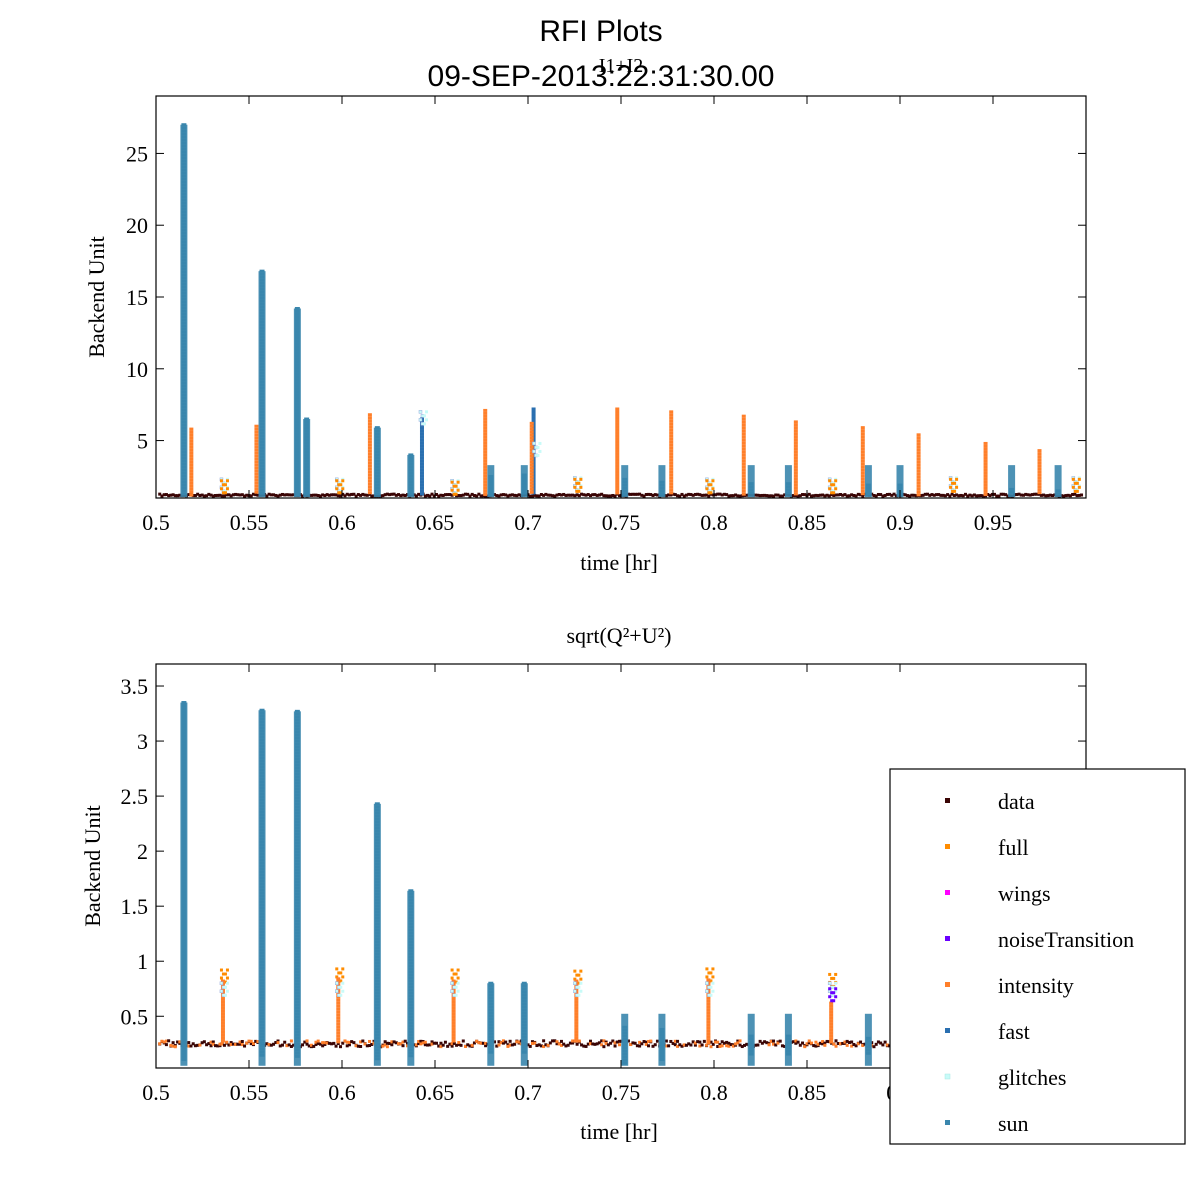 The image size is (1200, 1200). I want to click on figure-title: RFI Plots, so click(600, 31).